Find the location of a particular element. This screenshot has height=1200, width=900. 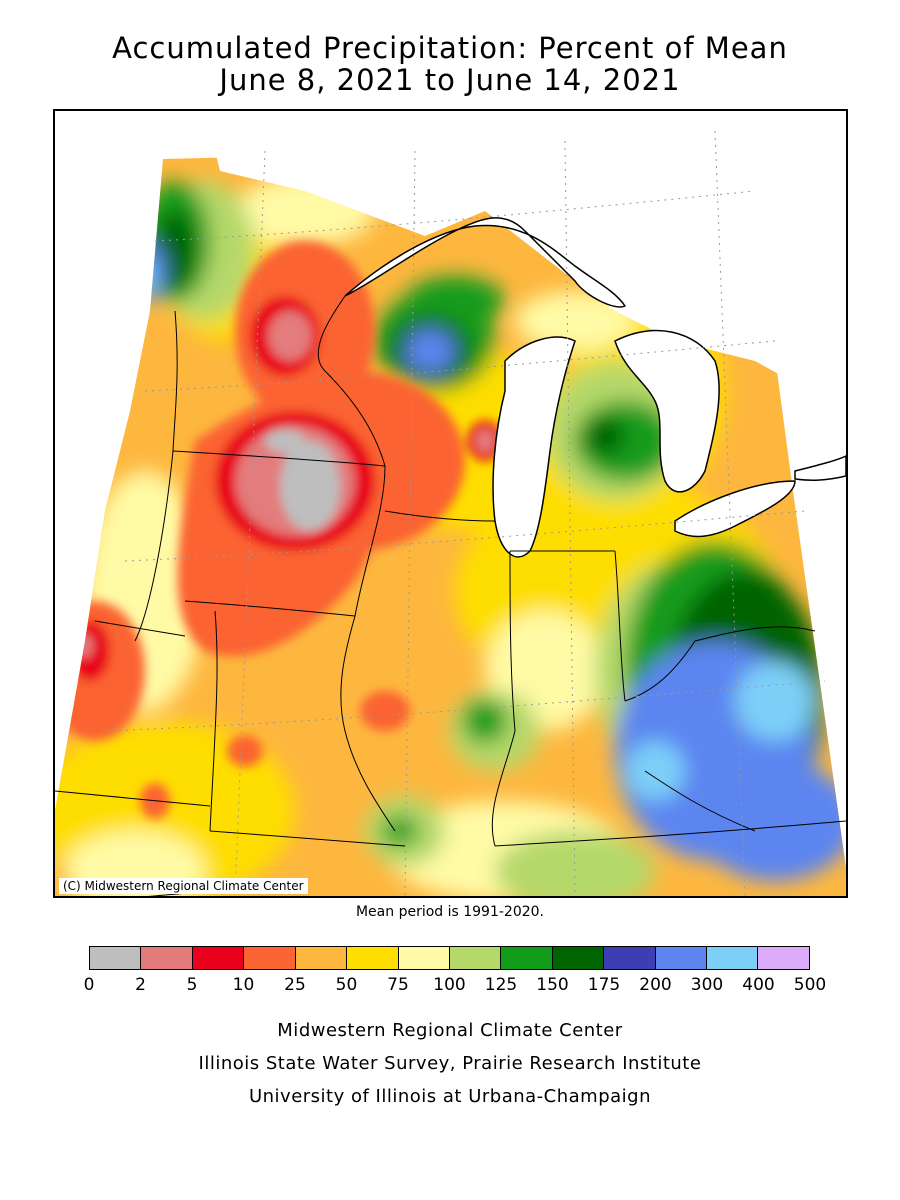

legend-tick-label: 100 is located at coordinates (449, 985).